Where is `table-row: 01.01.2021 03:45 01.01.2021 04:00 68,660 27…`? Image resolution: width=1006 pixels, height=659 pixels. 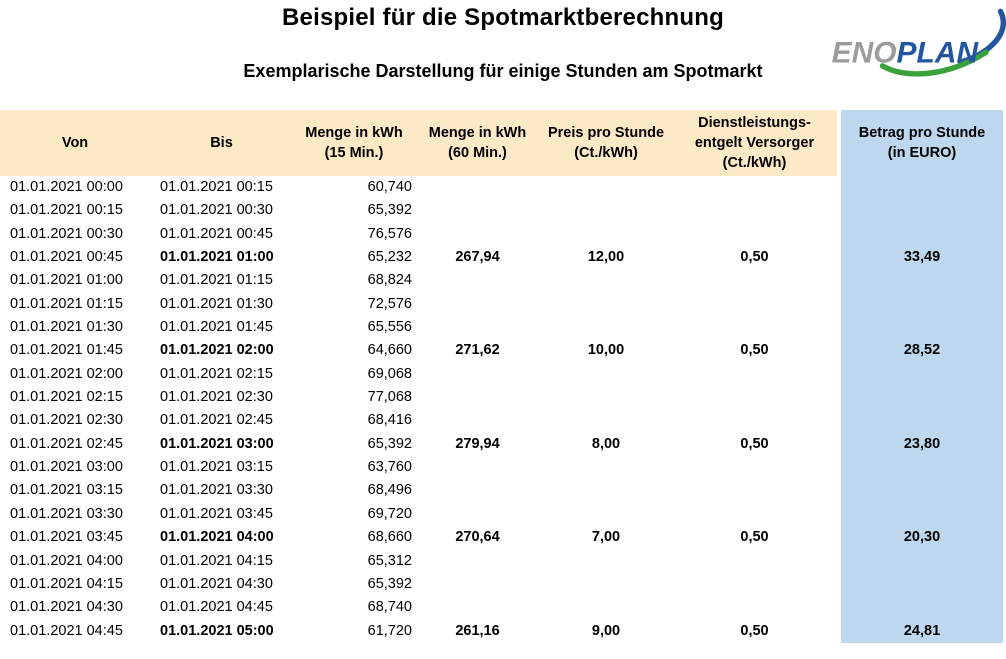
table-row: 01.01.2021 03:45 01.01.2021 04:00 68,660 27… is located at coordinates (501, 538).